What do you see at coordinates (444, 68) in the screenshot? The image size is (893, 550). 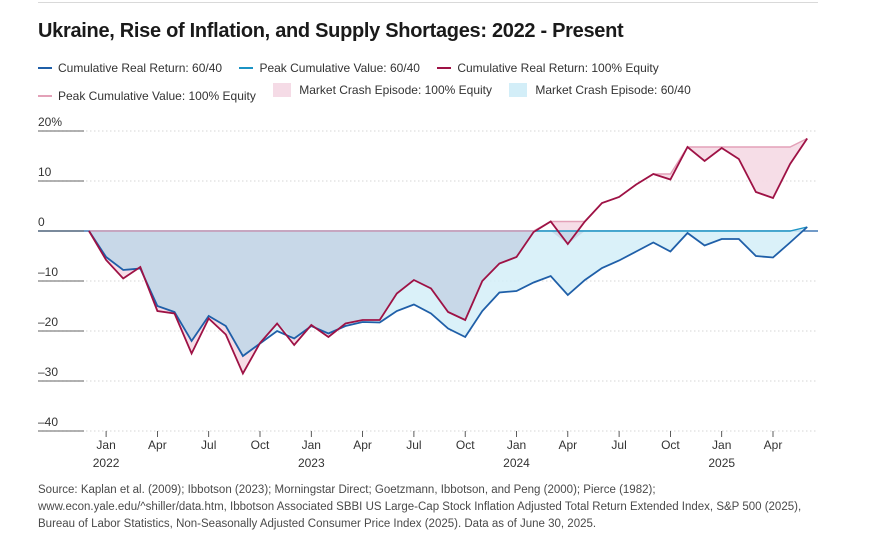 I see `legend-line-equity-return` at bounding box center [444, 68].